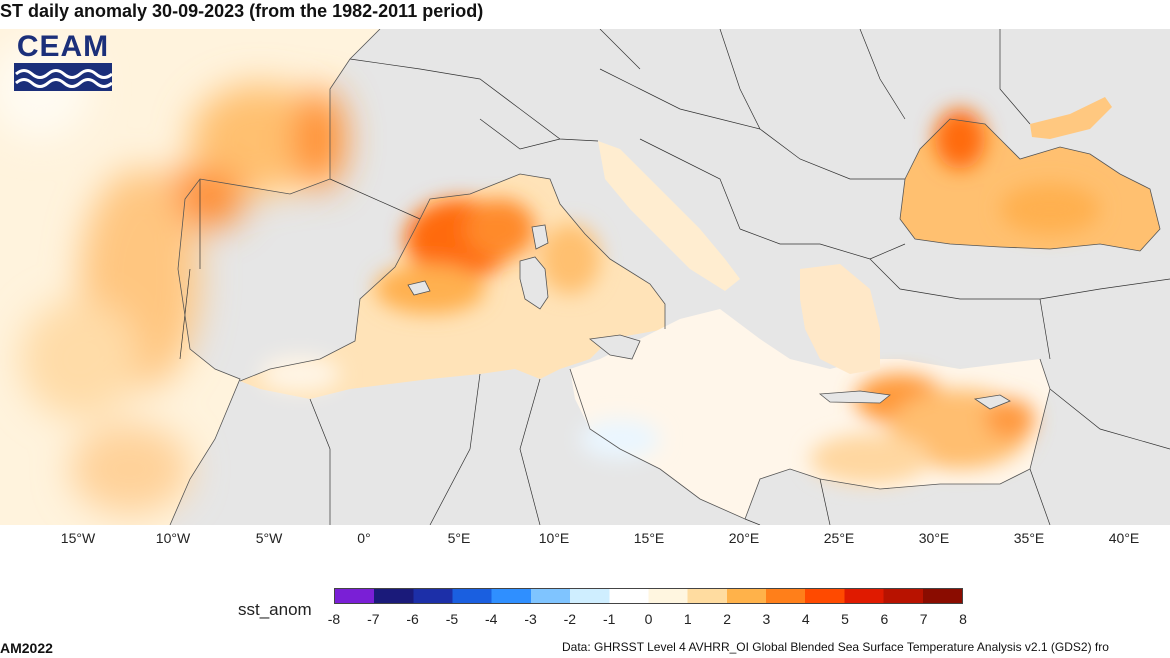 This screenshot has width=1170, height=658. What do you see at coordinates (459, 538) in the screenshot?
I see `lon-tick: 5°E` at bounding box center [459, 538].